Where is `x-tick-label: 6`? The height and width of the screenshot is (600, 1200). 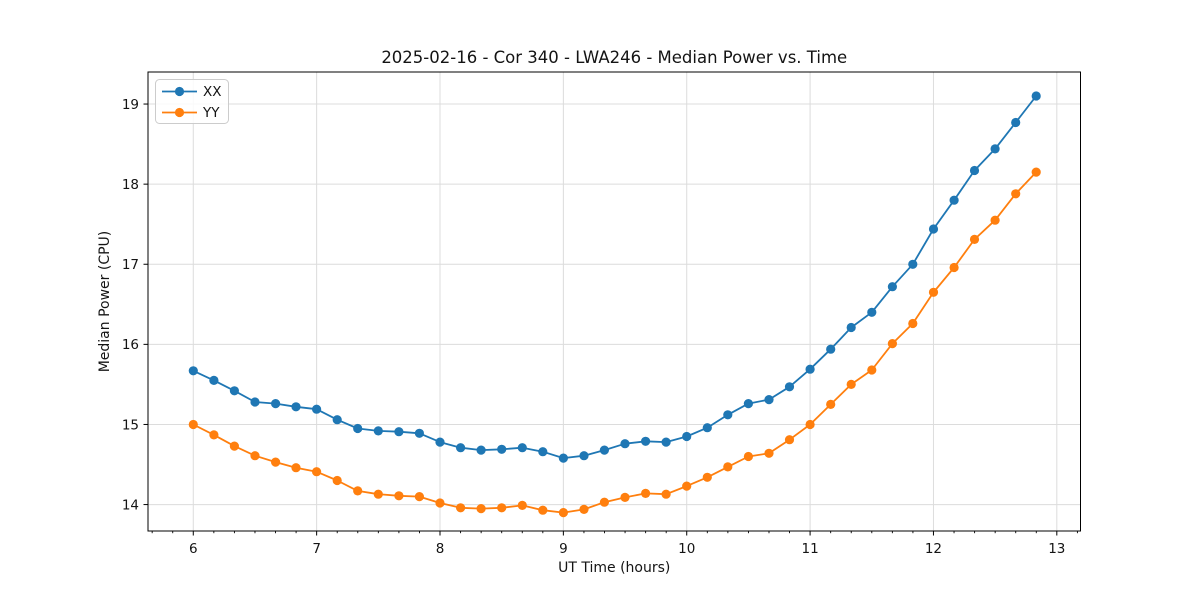
x-tick-label: 6 is located at coordinates (193, 549).